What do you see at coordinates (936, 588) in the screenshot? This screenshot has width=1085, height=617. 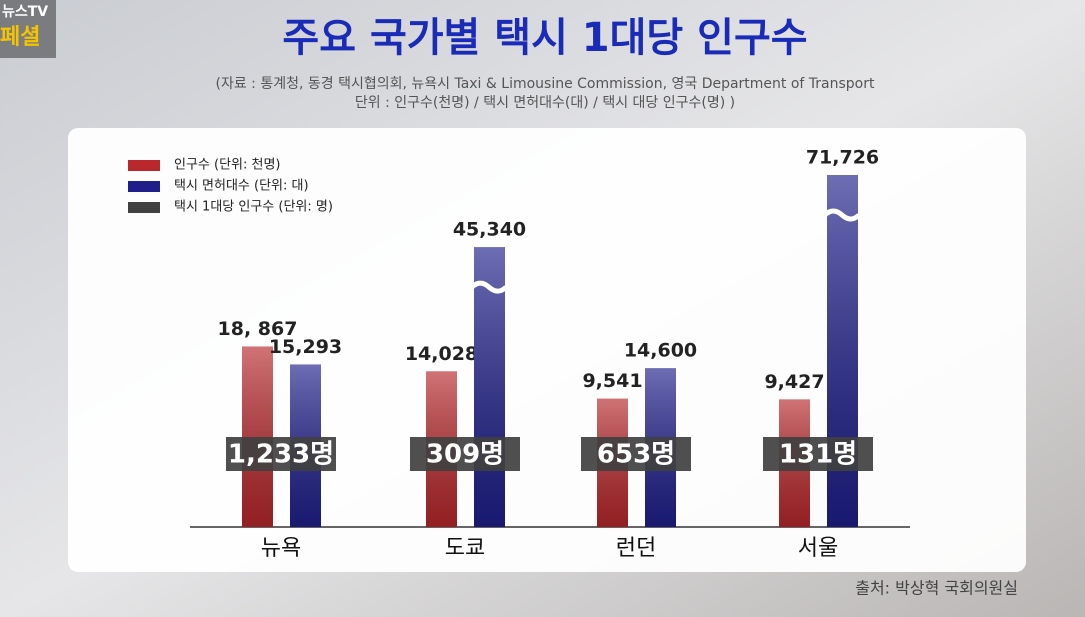 I see `source: 출처: 박상혁 국회의원실` at bounding box center [936, 588].